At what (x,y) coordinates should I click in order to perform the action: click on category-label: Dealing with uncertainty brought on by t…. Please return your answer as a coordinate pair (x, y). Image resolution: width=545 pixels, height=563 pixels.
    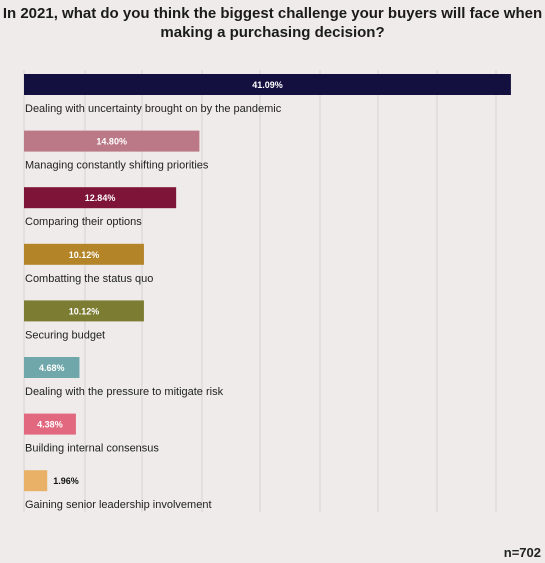
    Looking at the image, I should click on (153, 109).